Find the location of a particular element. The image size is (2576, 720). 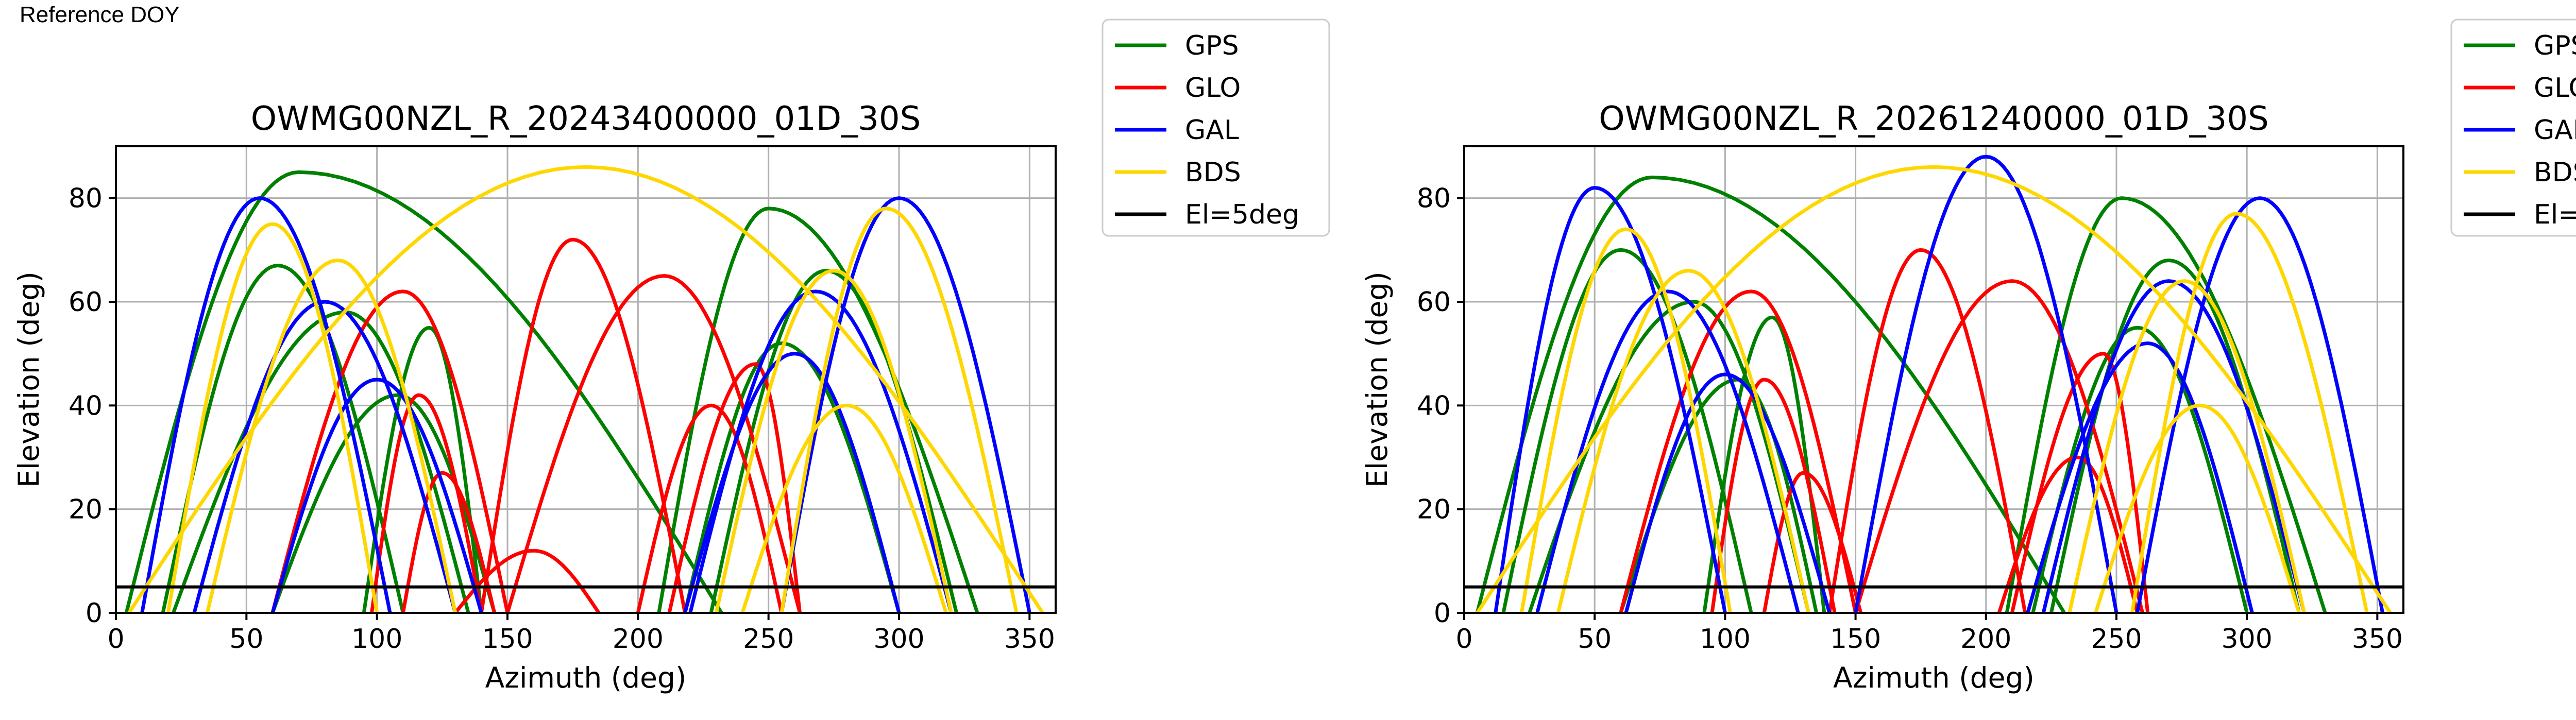

chart-title: OWMG00NZL_R_20243400000_01D_30S is located at coordinates (586, 119).